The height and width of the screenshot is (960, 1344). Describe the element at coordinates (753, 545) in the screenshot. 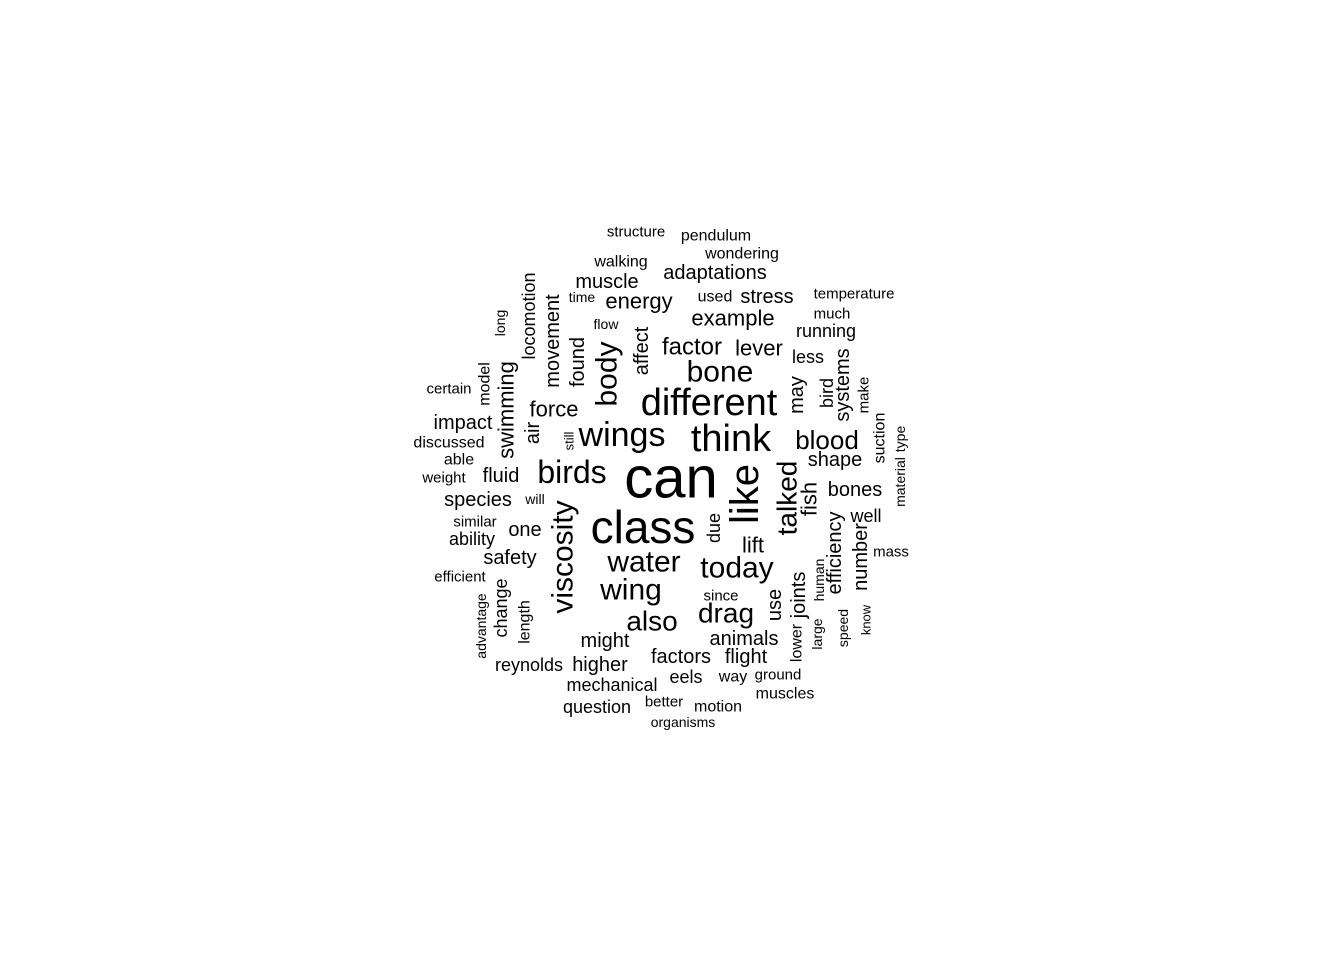

I see `word-lift: lift` at that location.